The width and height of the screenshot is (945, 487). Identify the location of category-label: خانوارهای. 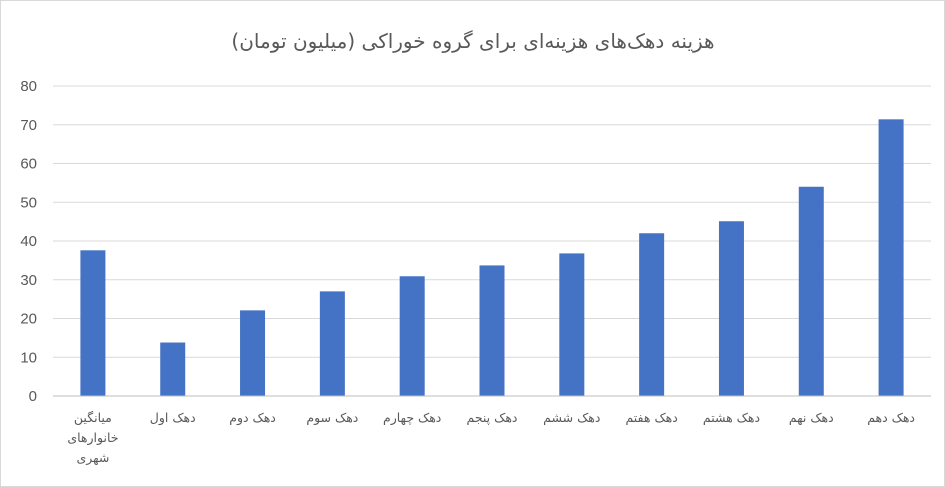
(92, 438).